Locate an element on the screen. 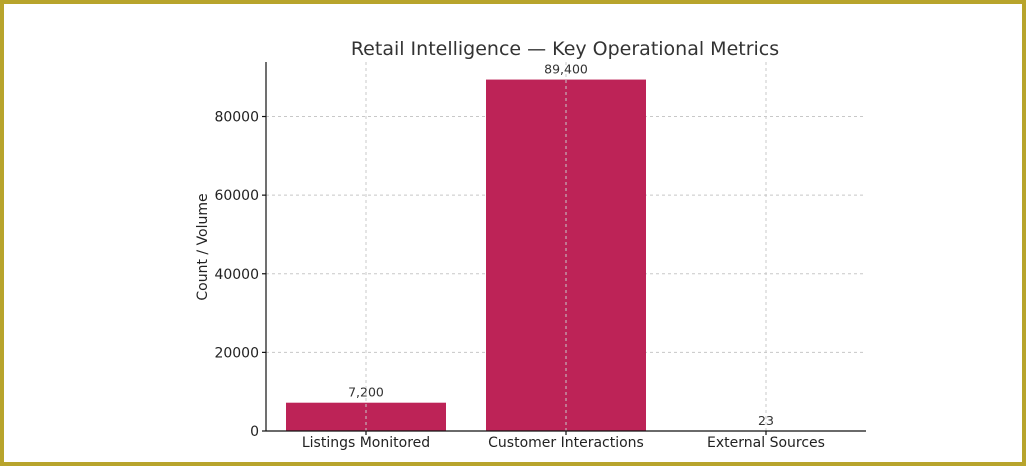 The width and height of the screenshot is (1026, 470). y-tick-label: 60000 is located at coordinates (236, 196).